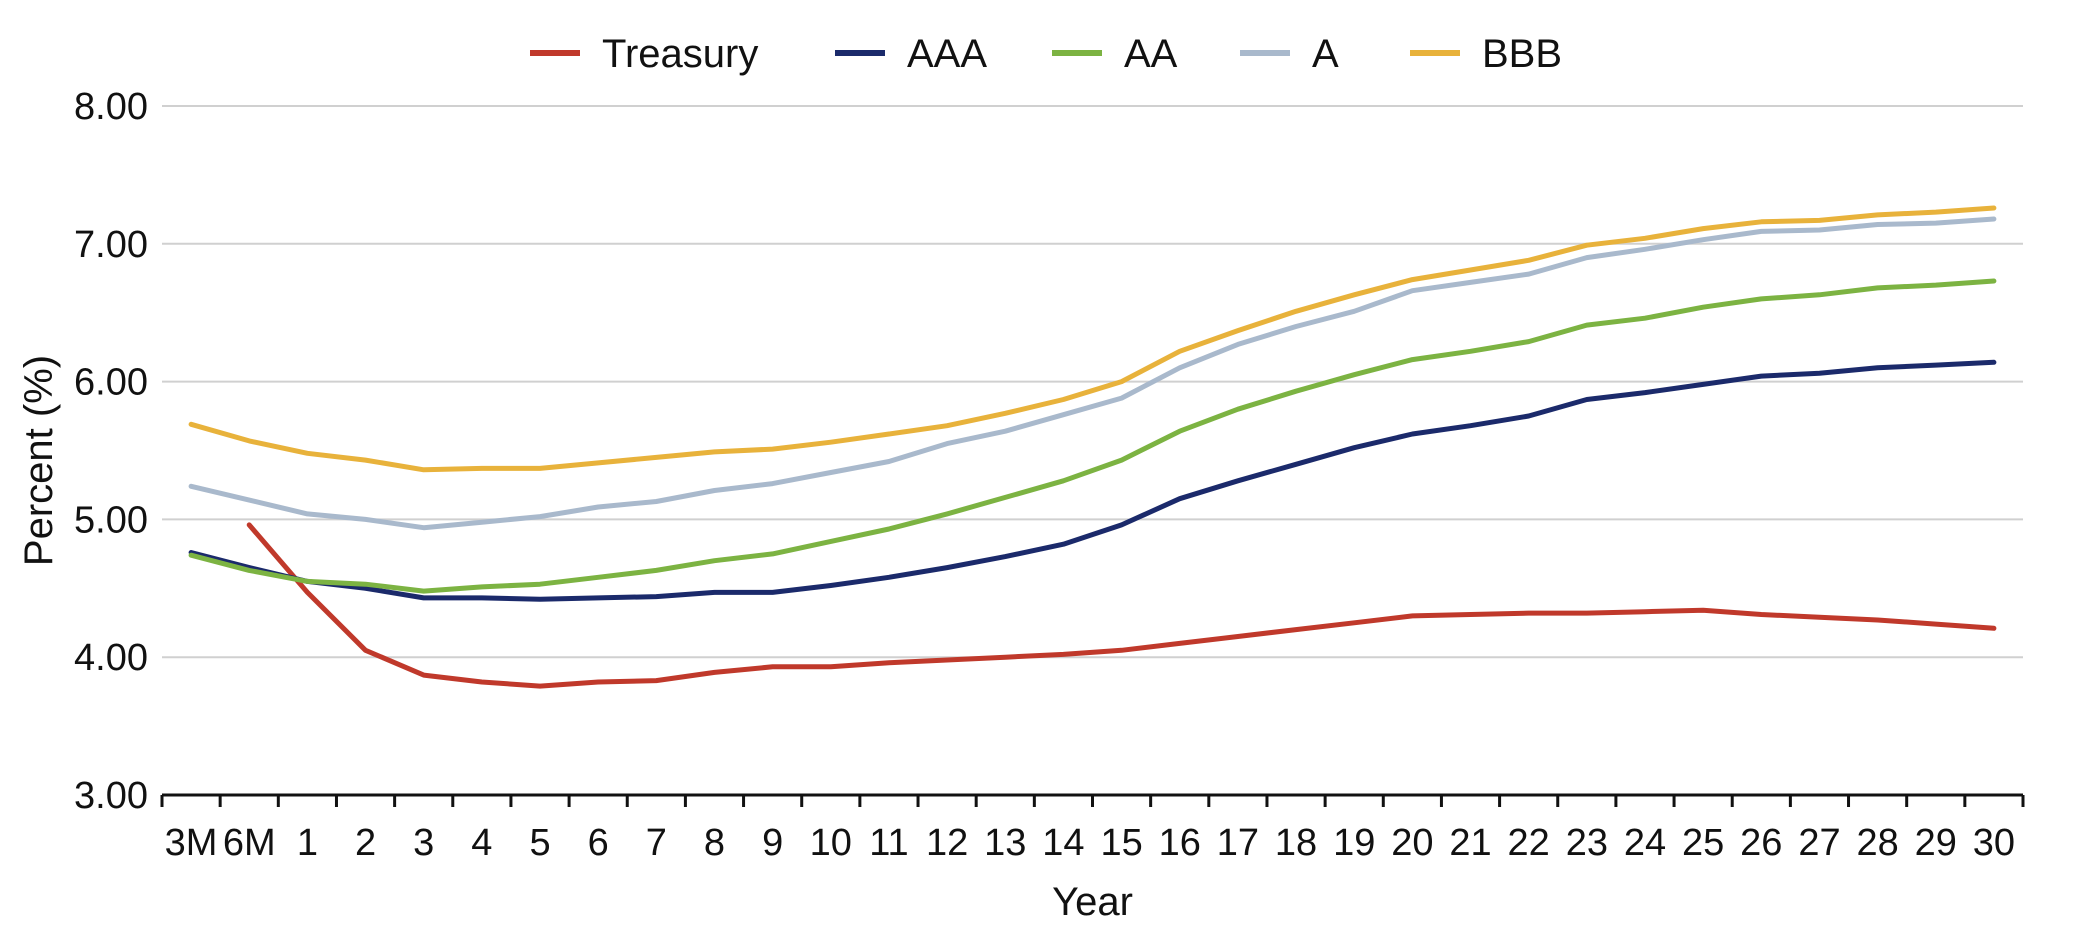  Describe the element at coordinates (365, 843) in the screenshot. I see `x-tick-label: 2` at that location.